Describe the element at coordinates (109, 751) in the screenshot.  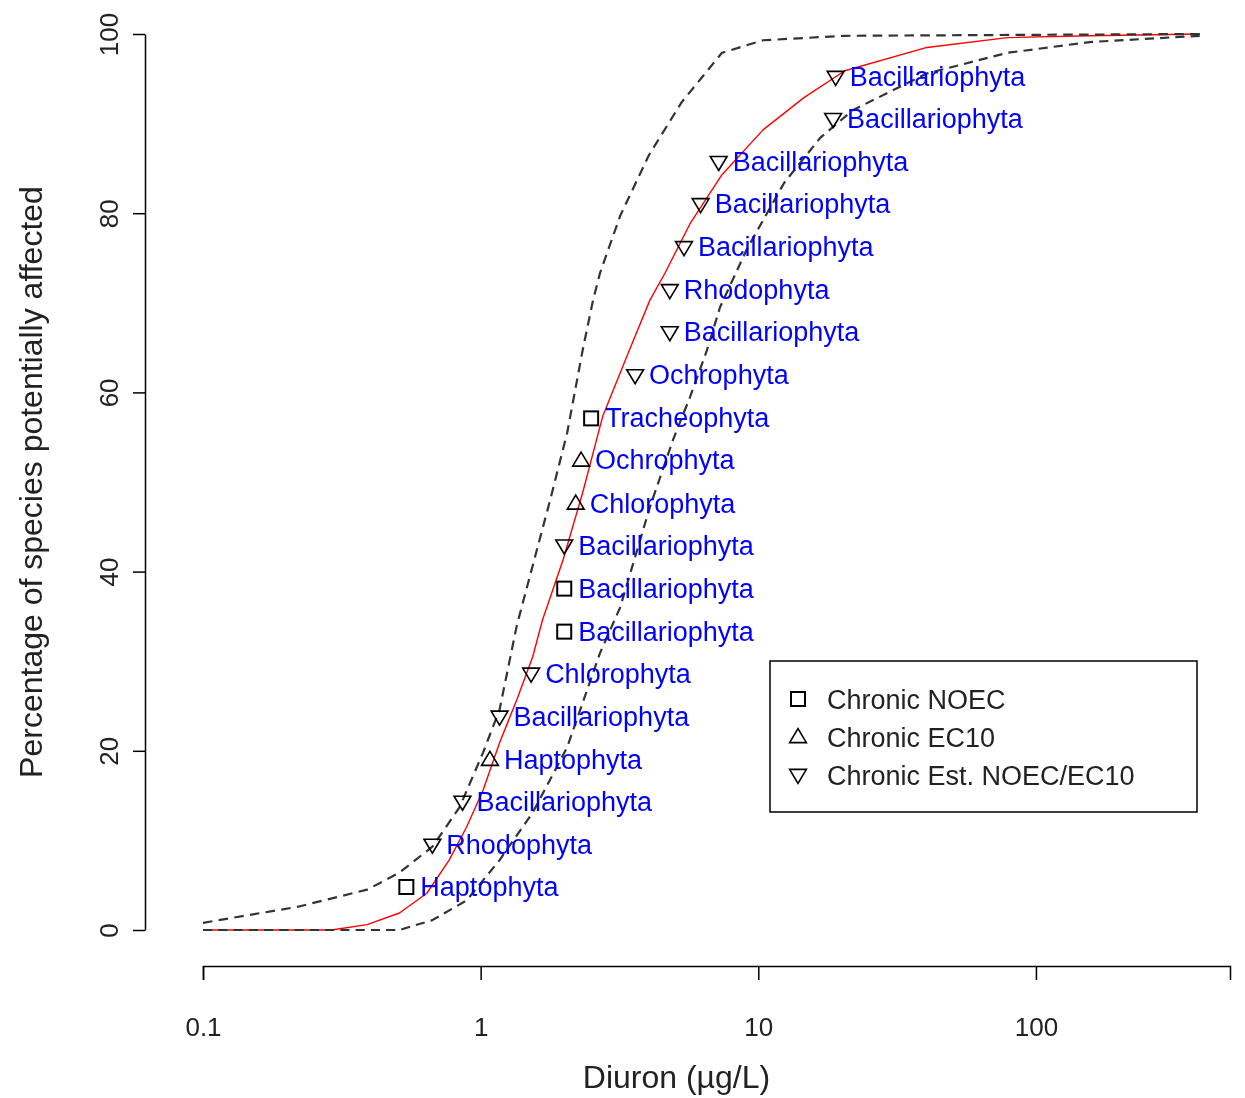
I see `y-tick-label: 20` at that location.